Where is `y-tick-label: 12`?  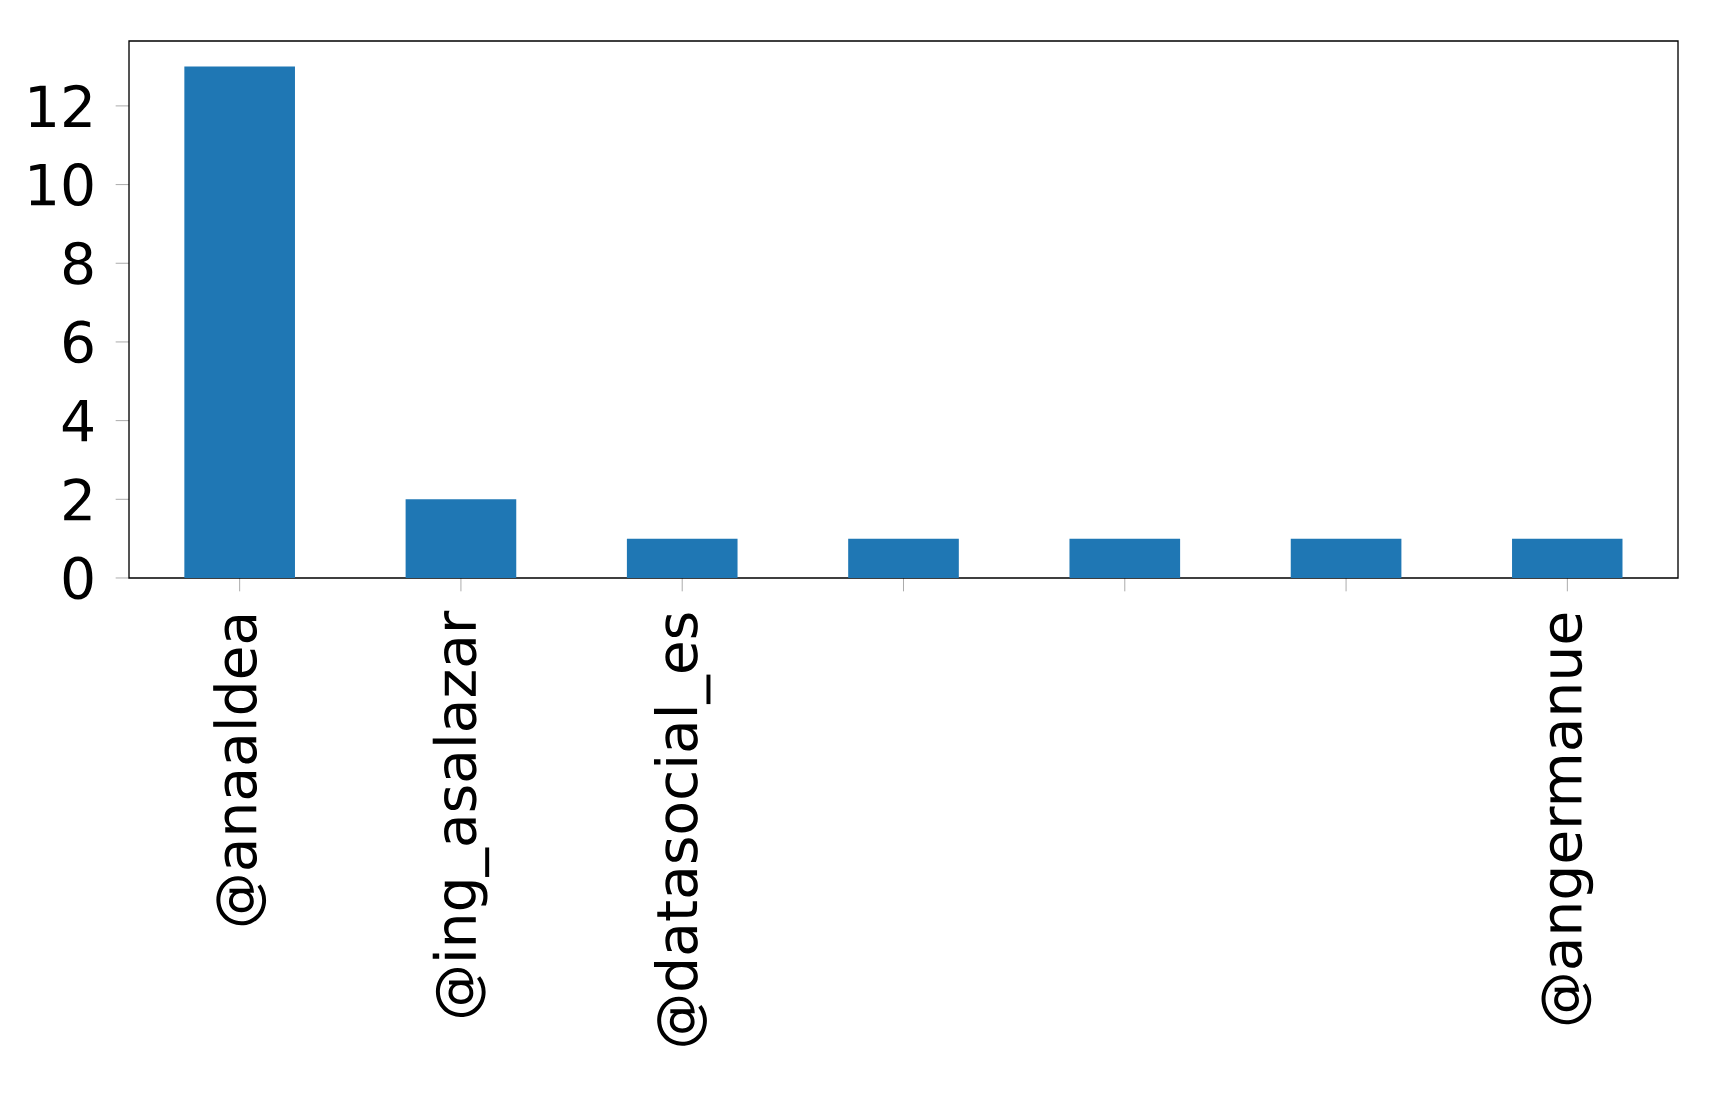 y-tick-label: 12 is located at coordinates (60, 105).